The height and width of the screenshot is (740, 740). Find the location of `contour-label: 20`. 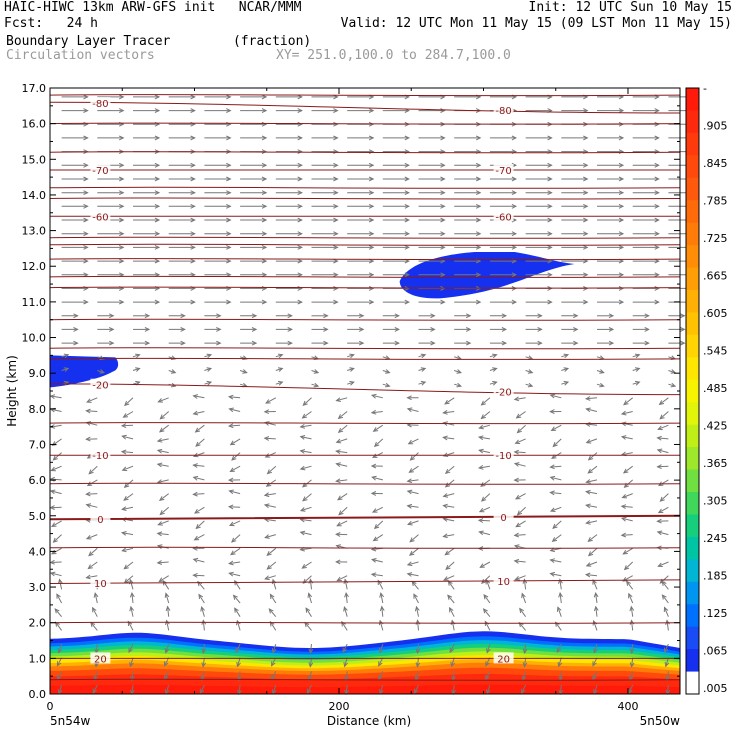

contour-label: 20 is located at coordinates (503, 659).